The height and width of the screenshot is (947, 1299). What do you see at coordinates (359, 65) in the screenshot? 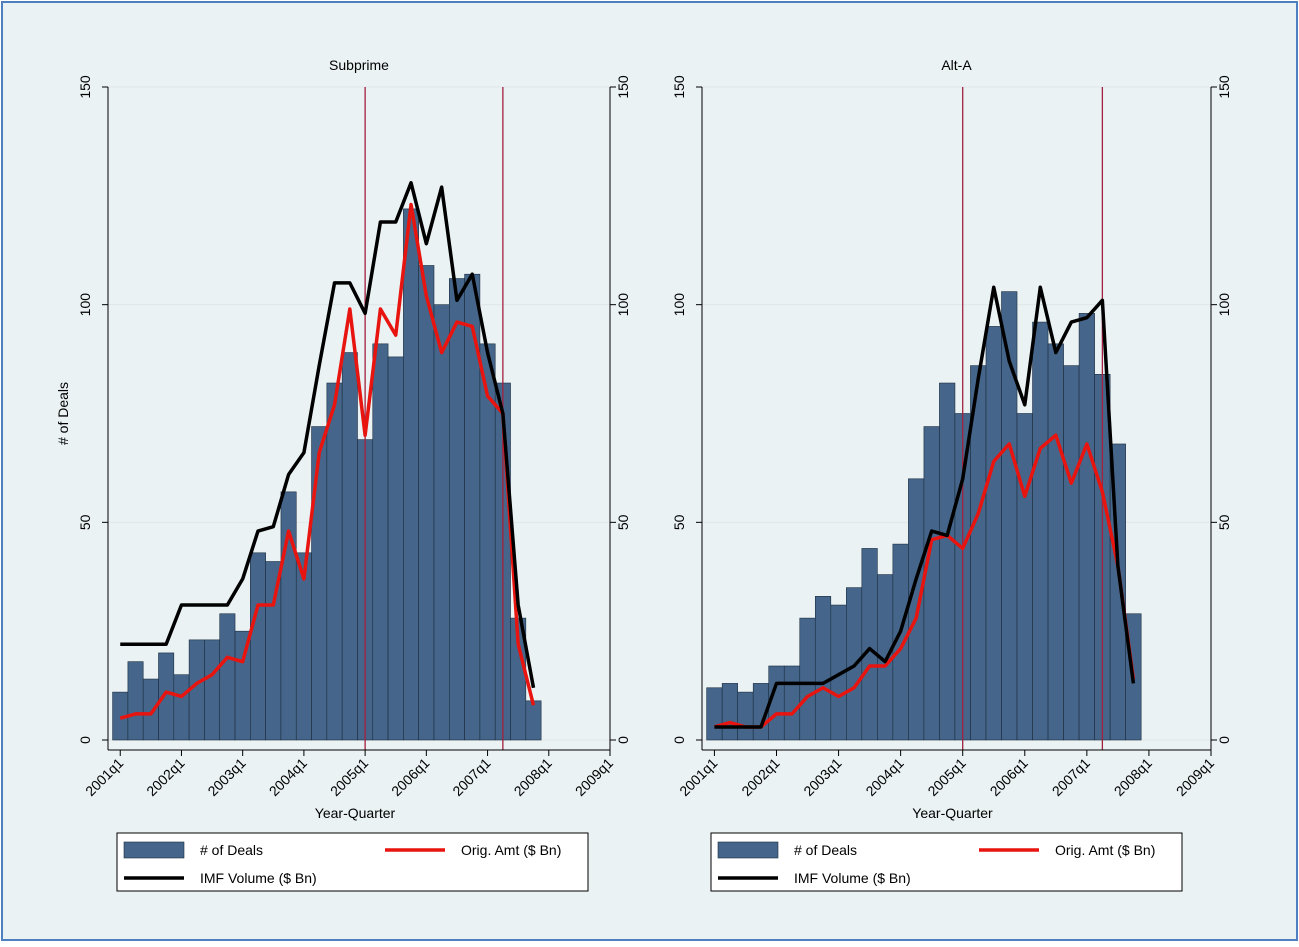
I see `panel-title: Subprime` at bounding box center [359, 65].